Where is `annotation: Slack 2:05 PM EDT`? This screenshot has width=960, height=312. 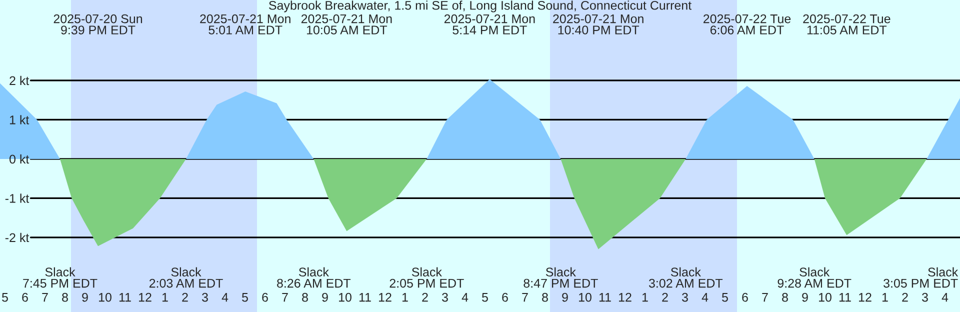
annotation: Slack 2:05 PM EDT is located at coordinates (427, 277).